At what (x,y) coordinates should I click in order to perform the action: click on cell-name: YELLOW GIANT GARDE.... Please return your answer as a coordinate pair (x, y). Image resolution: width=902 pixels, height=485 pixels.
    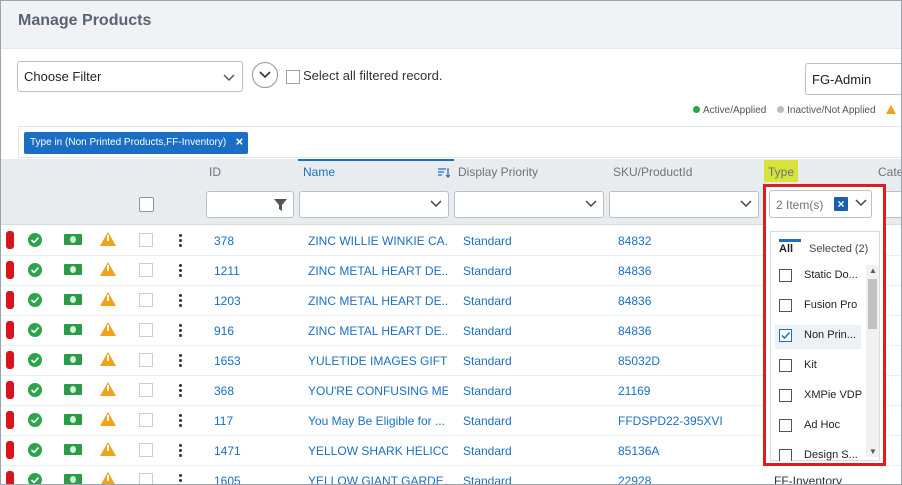
    Looking at the image, I should click on (378, 479).